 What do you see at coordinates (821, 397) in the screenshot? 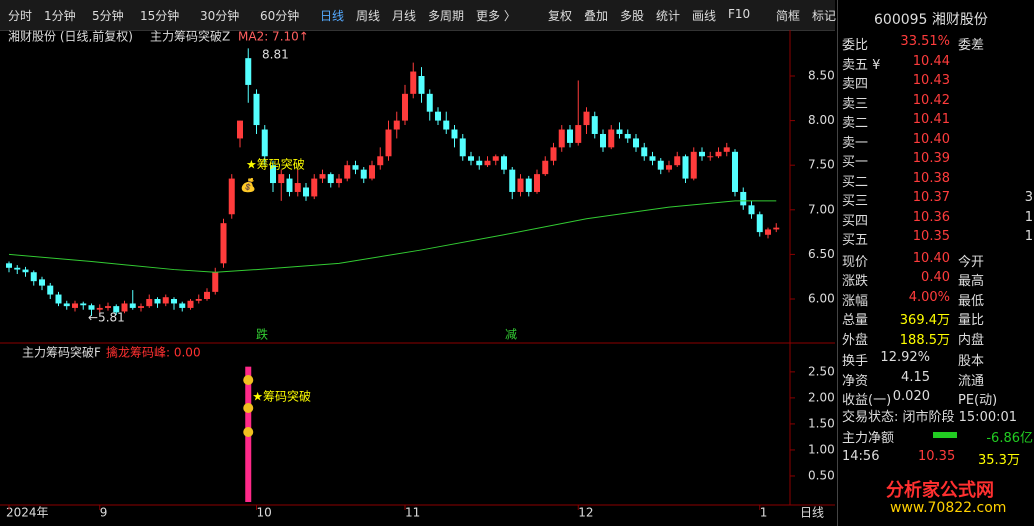
I see `y-tick-label: 2.00` at bounding box center [821, 397].